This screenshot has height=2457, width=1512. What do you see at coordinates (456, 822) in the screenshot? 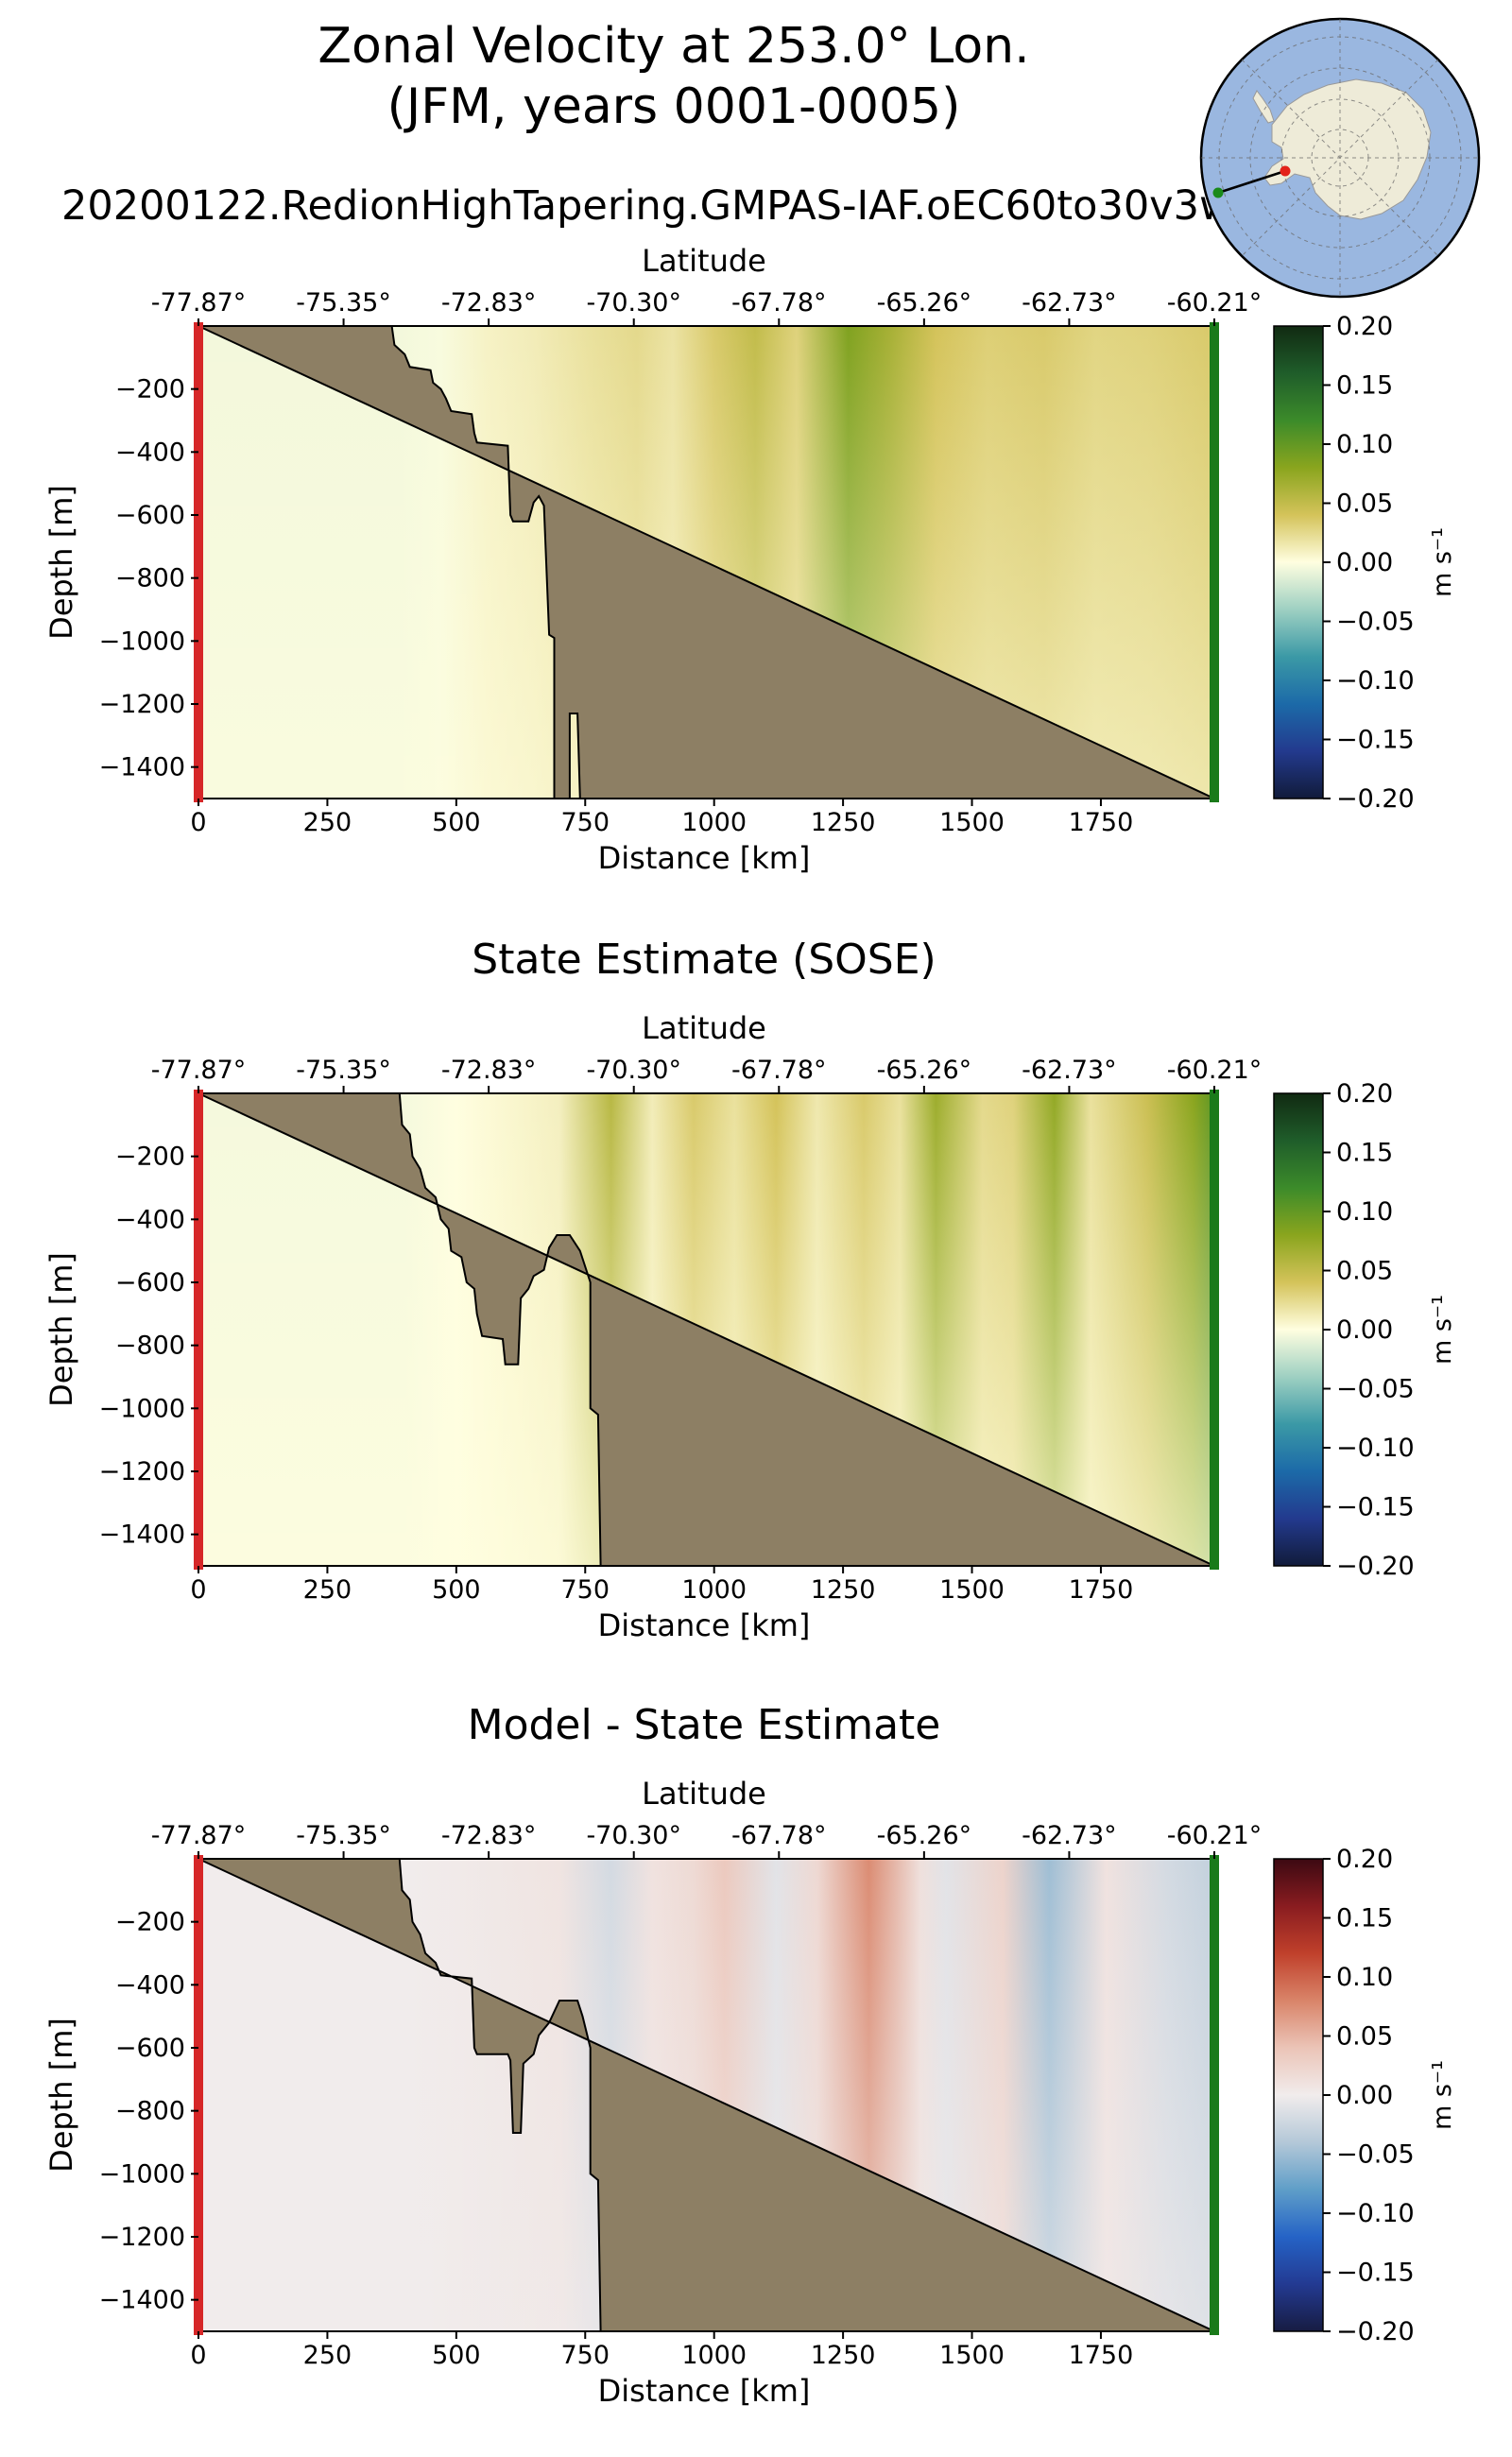
I see `x-tick-label: 500` at bounding box center [456, 822].